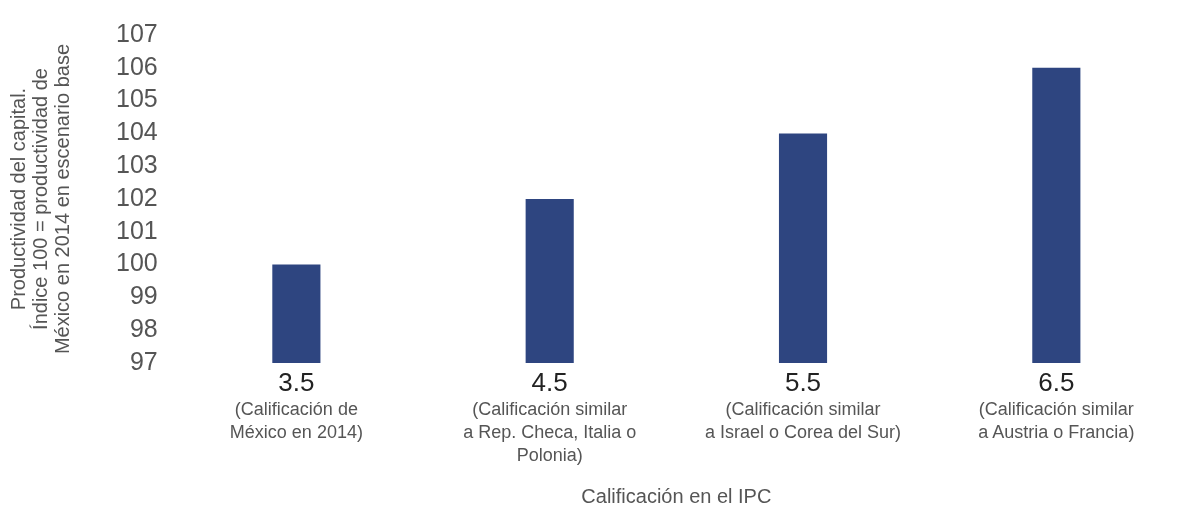  What do you see at coordinates (136, 262) in the screenshot?
I see `y-tick-label: 100` at bounding box center [136, 262].